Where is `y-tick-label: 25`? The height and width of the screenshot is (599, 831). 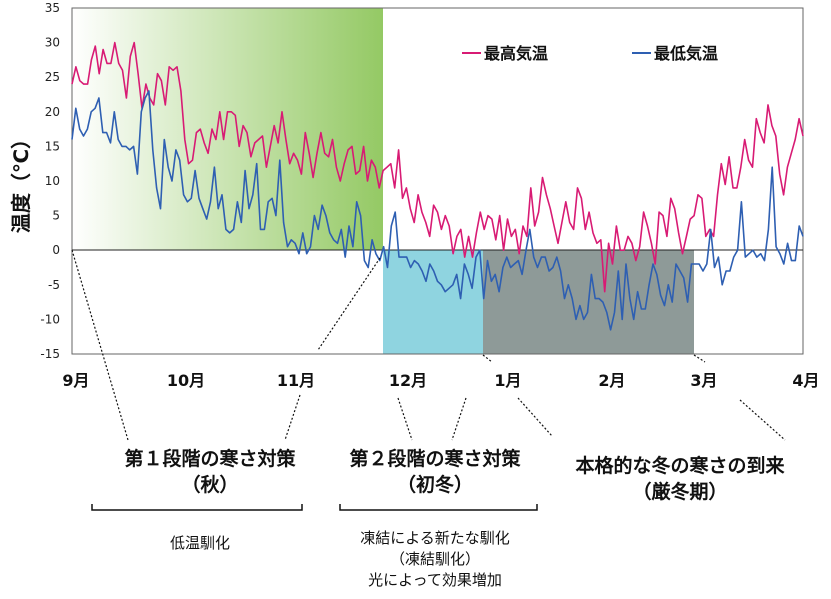
y-tick-label: 25 is located at coordinates (52, 77).